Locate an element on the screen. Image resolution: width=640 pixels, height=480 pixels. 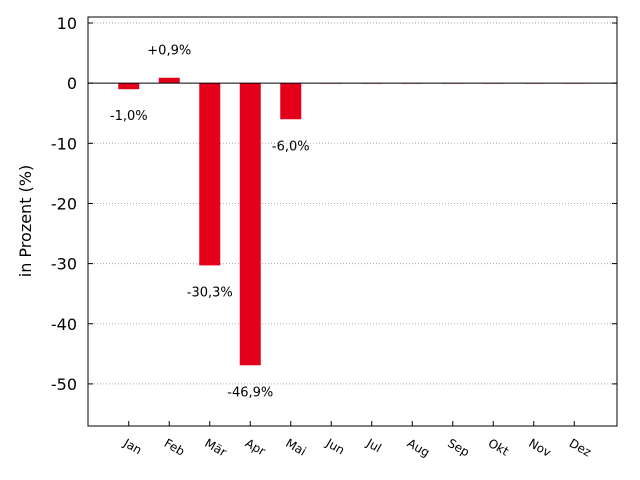
x-tick-label: Jan is located at coordinates (132, 446).